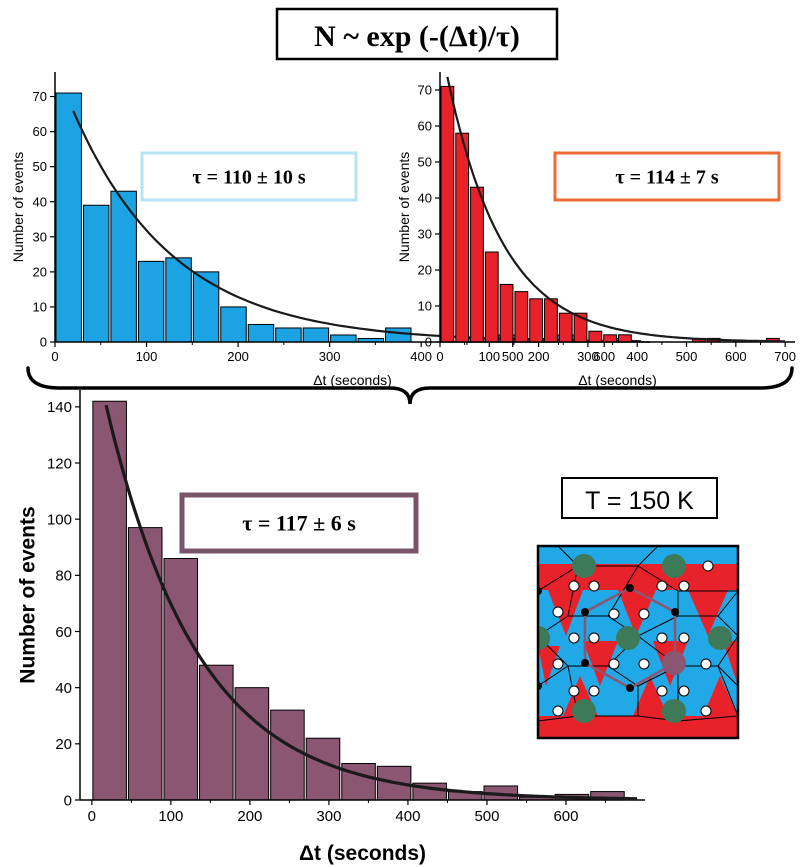  Describe the element at coordinates (588, 356) in the screenshot. I see `x-tick-label: 300` at that location.